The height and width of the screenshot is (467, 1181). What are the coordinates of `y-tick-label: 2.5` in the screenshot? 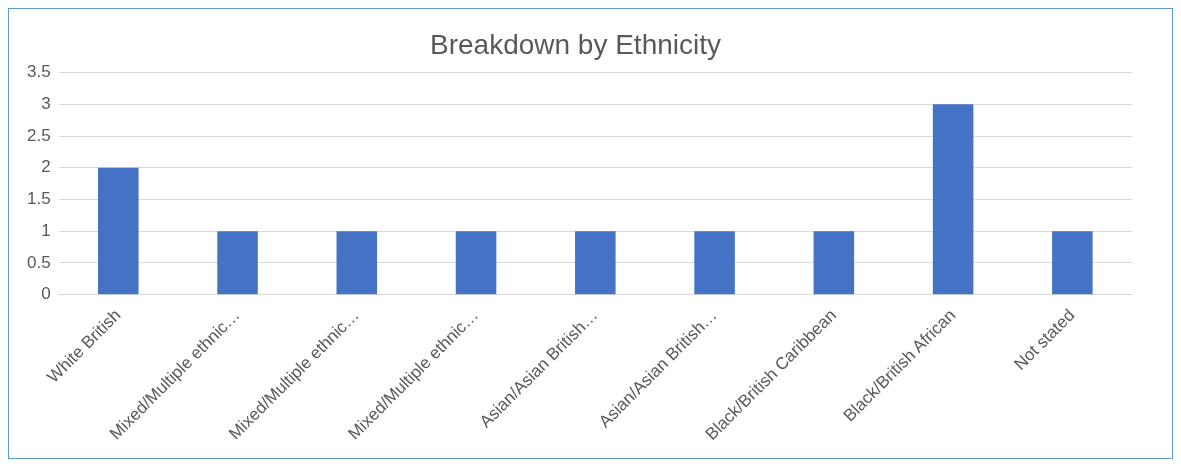 It's located at (38, 135).